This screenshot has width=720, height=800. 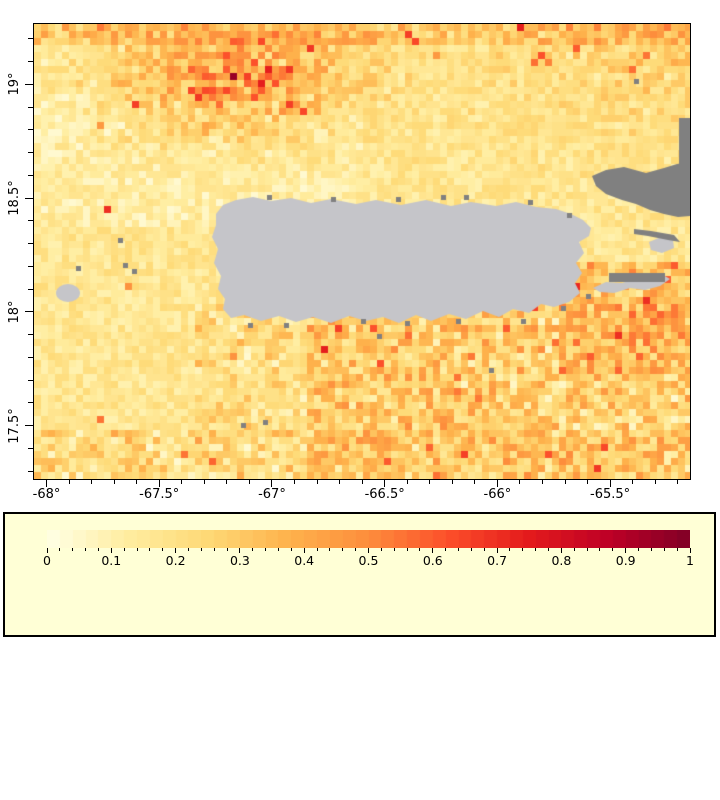 I want to click on colorbar-gradient-canvas, so click(x=368, y=539).